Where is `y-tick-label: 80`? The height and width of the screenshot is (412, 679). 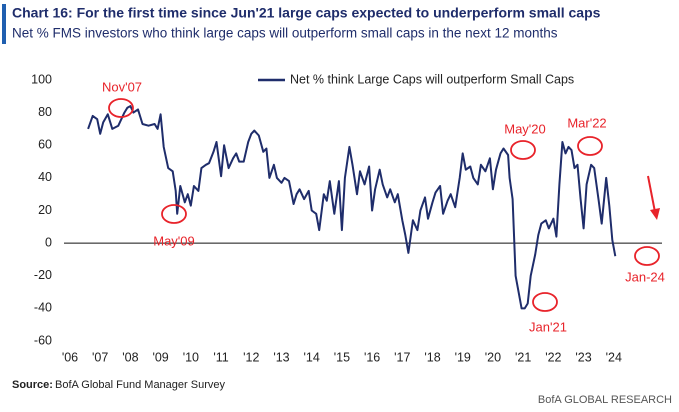 y-tick-label: 80 is located at coordinates (45, 112).